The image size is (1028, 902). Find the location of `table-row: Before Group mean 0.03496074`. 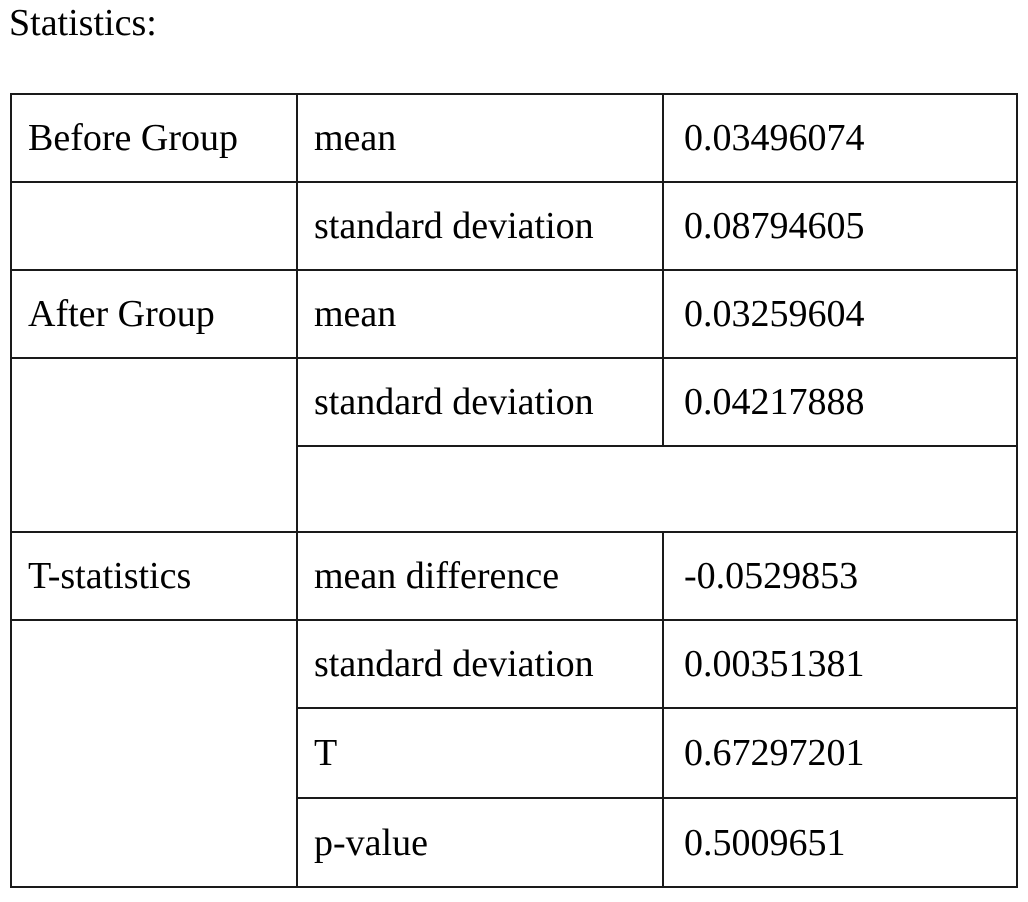

table-row: Before Group mean 0.03496074 is located at coordinates (514, 138).